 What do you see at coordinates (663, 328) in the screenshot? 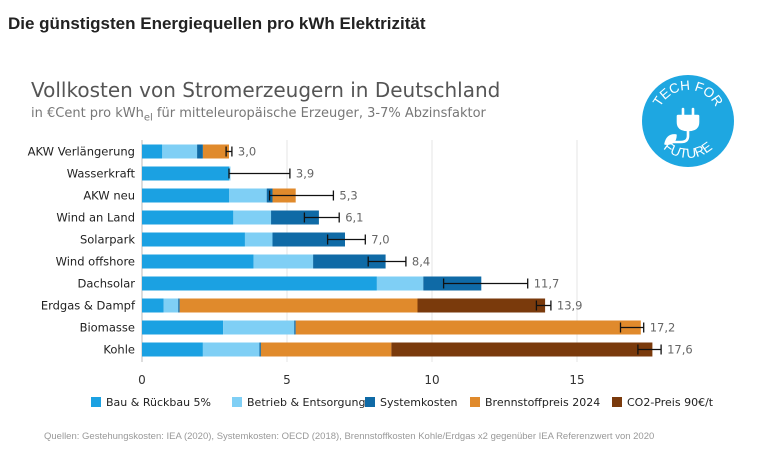
I see `total-value-label: 17,2` at bounding box center [663, 328].